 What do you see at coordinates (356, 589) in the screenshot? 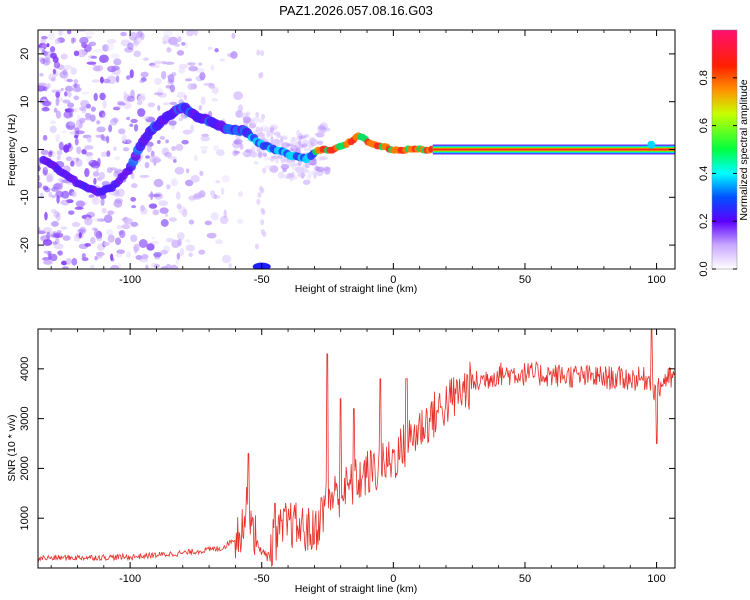
I see `snr-x-axis-title: Height of straight line (km)` at bounding box center [356, 589].